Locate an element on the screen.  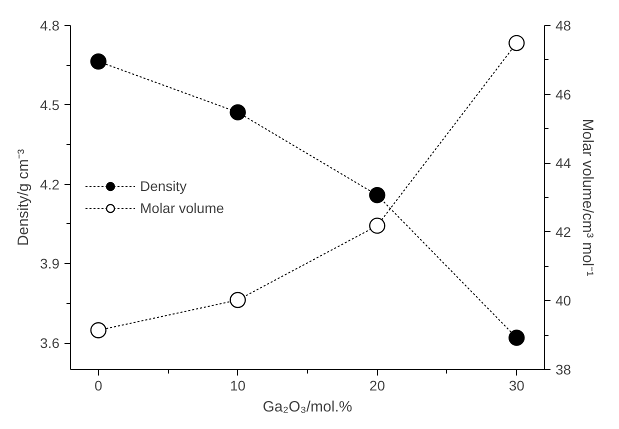
y2-tick-label: 40 is located at coordinates (564, 300).